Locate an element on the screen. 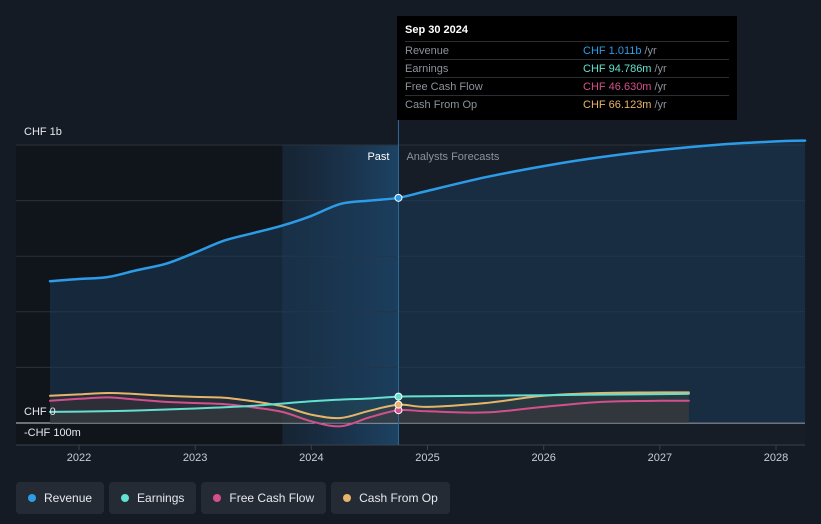 The height and width of the screenshot is (524, 821). legend-item-free-cash-flow: Free Cash Flow is located at coordinates (264, 498).